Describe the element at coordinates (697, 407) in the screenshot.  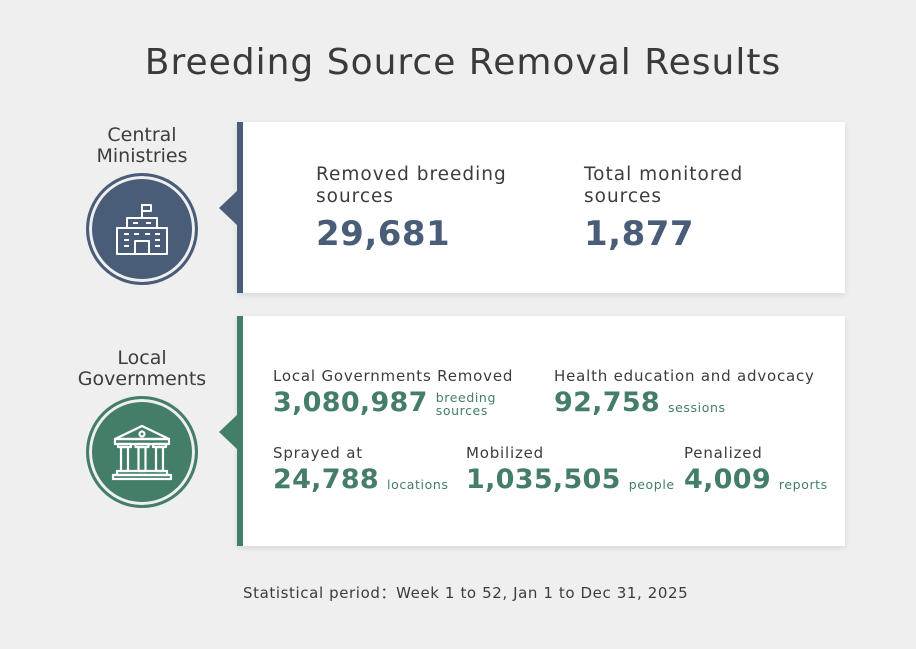
I see `stat-unit: sessions` at that location.